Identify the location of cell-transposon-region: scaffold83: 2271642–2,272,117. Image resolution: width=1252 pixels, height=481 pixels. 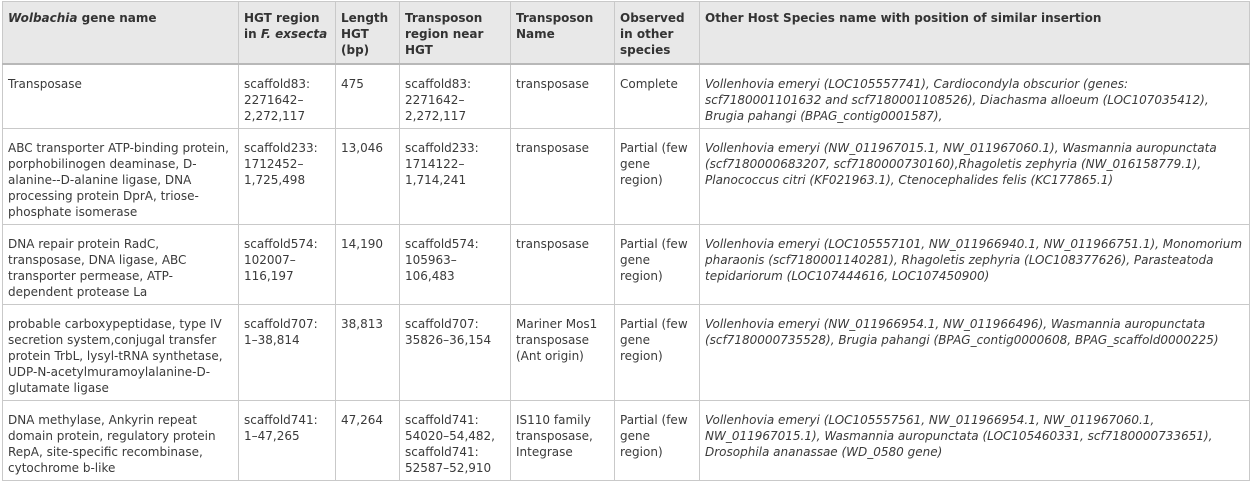
(455, 96).